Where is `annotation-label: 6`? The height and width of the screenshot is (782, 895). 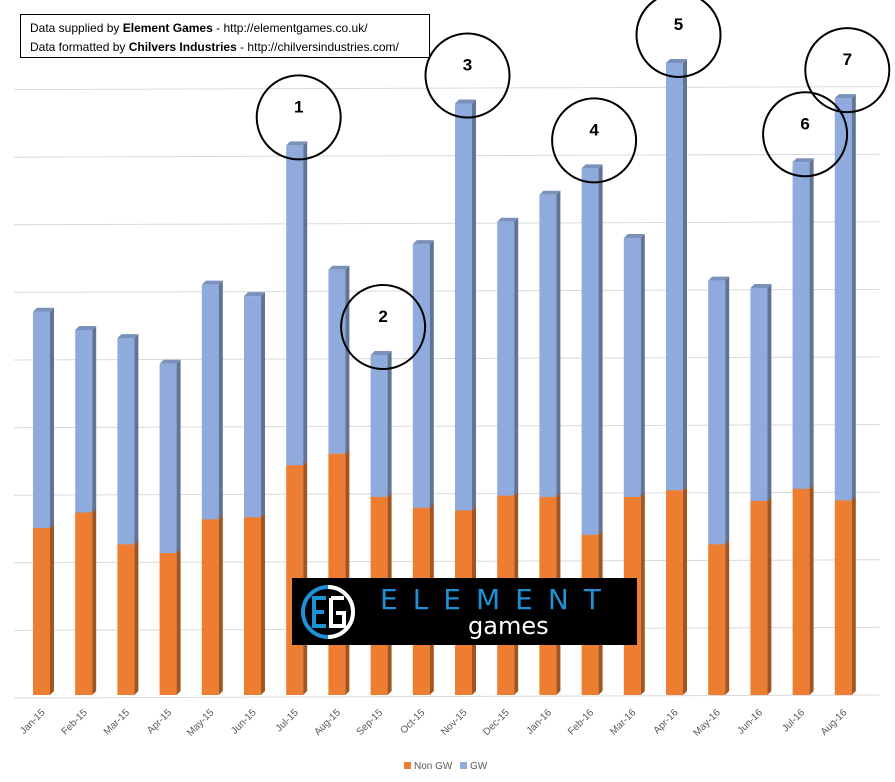 annotation-label: 6 is located at coordinates (804, 123).